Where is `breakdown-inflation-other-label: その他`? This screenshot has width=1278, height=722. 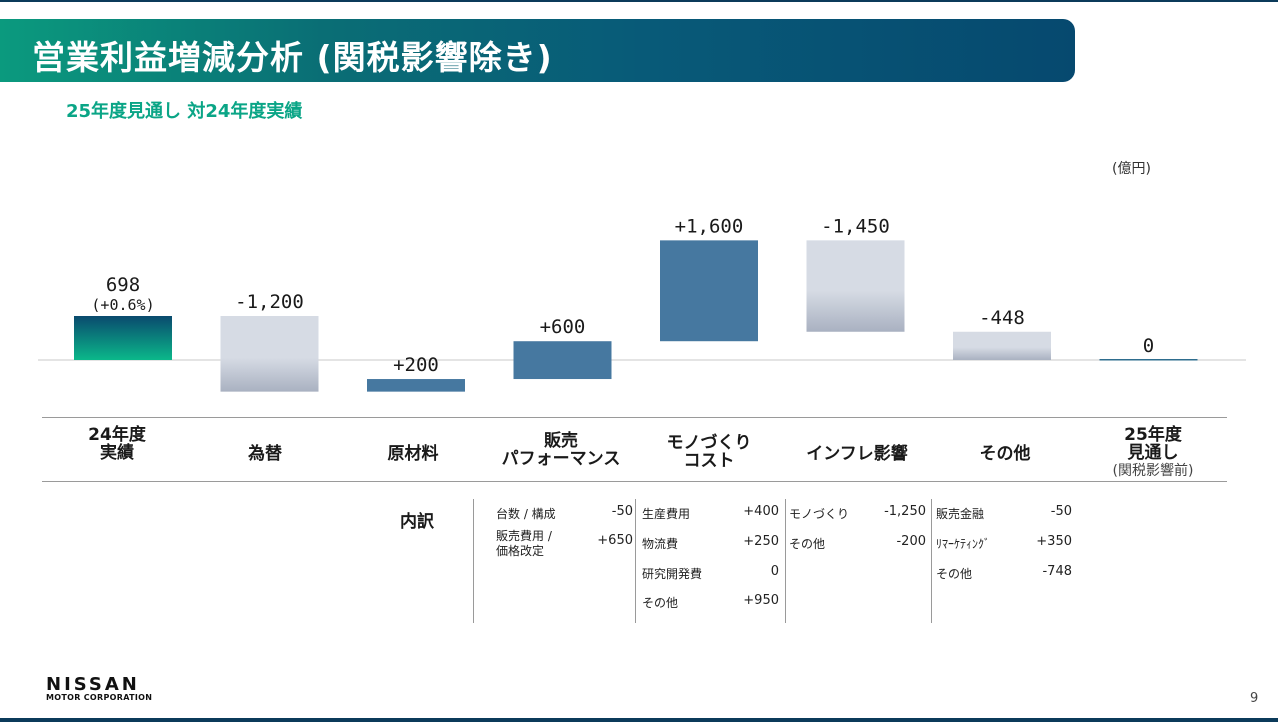
breakdown-inflation-other-label: その他 is located at coordinates (807, 544).